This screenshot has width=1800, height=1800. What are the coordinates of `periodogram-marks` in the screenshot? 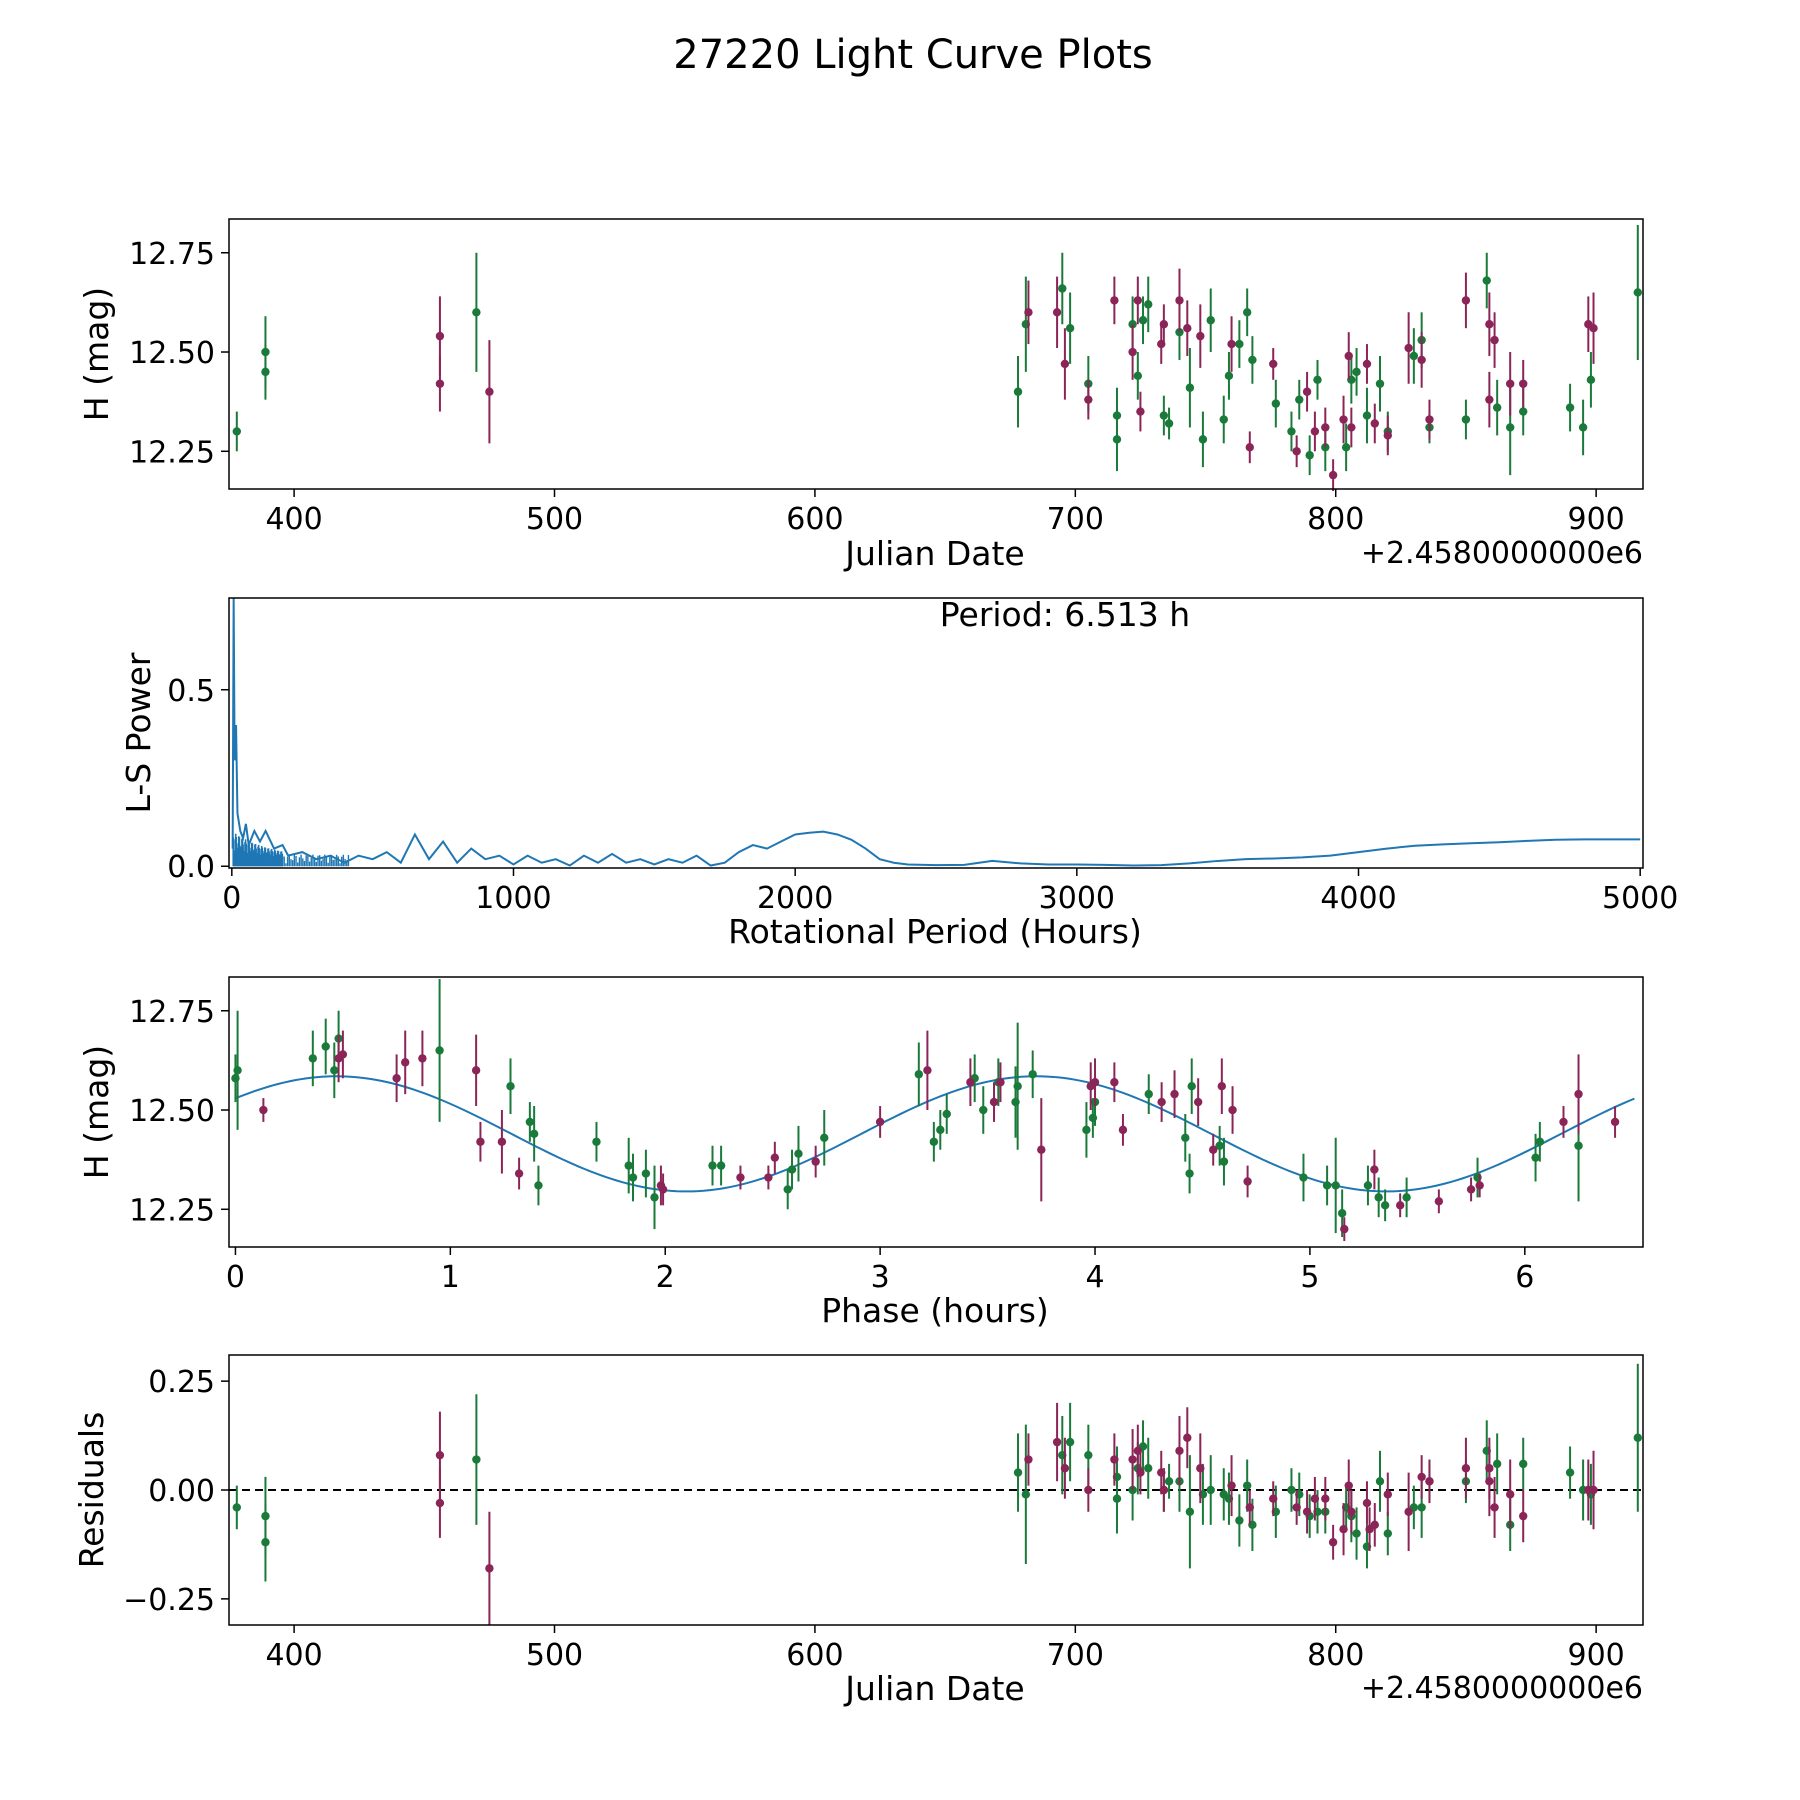 It's located at (936, 732).